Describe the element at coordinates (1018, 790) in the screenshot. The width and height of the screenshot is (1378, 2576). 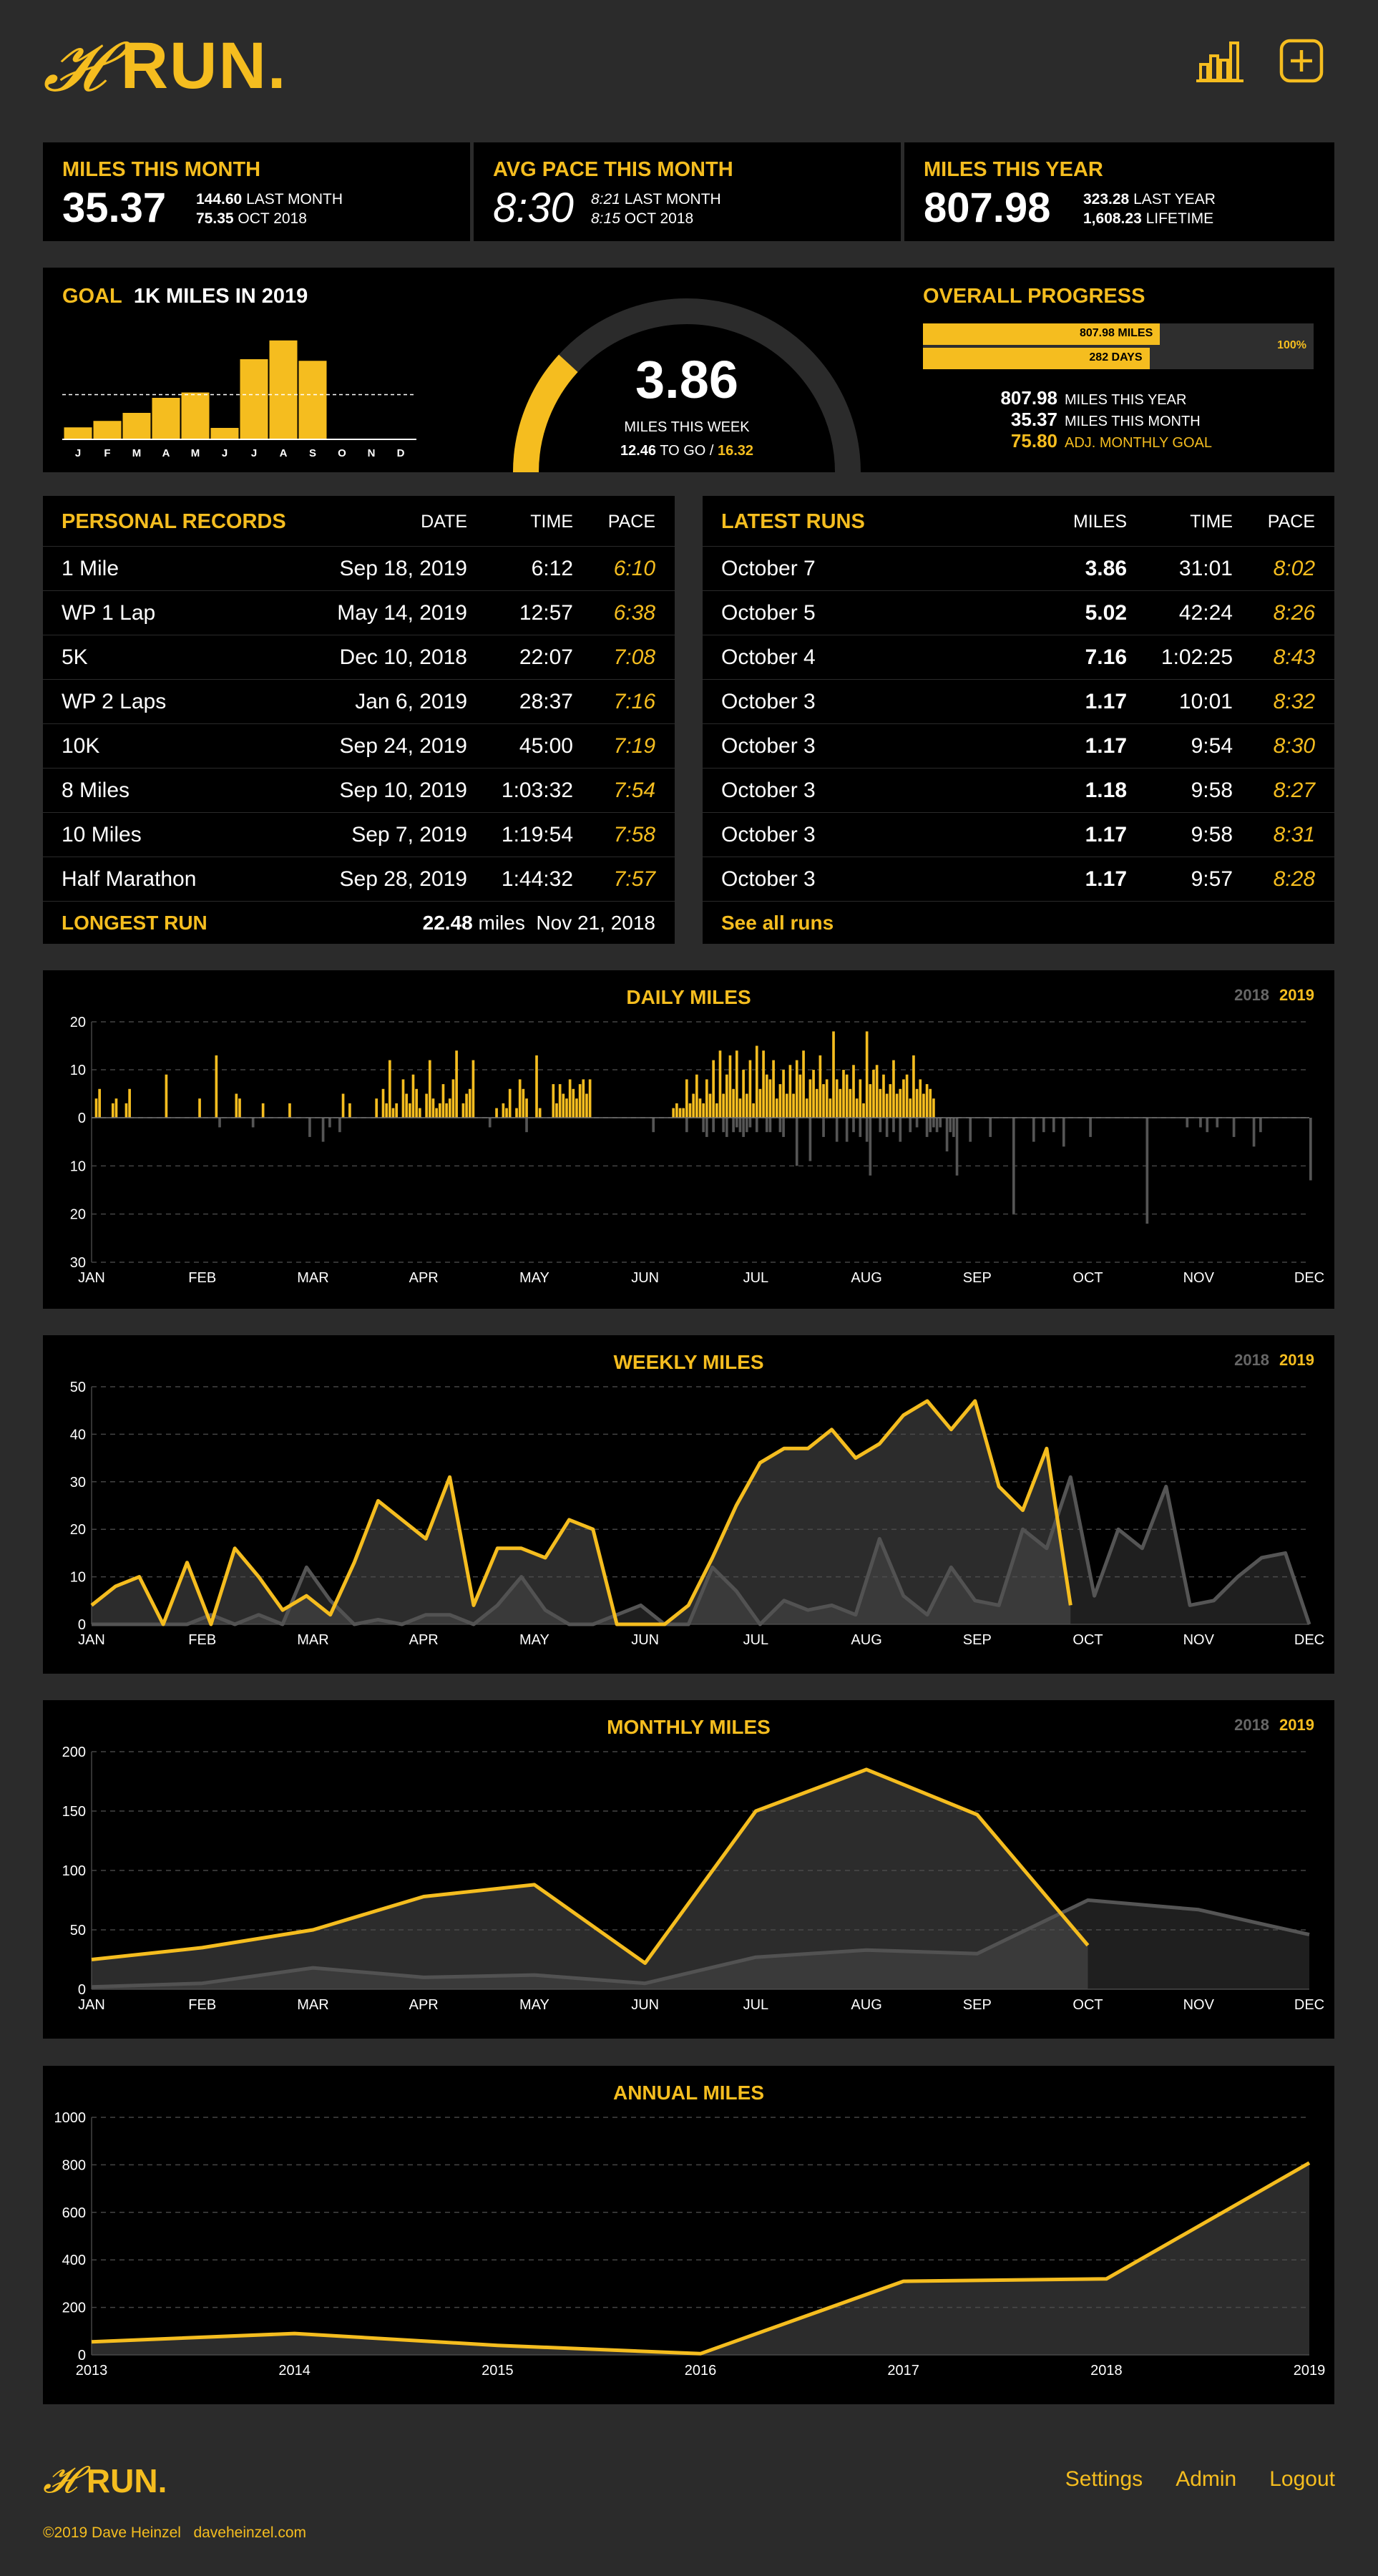
I see `run-row: October 3 1.18 9:58 8:27` at that location.